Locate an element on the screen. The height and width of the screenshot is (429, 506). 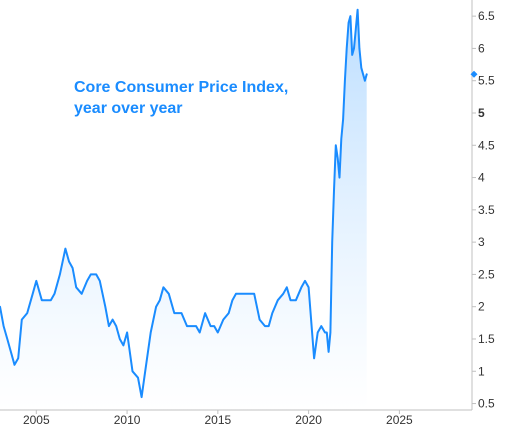
y-tick-label: 1 is located at coordinates (481, 371).